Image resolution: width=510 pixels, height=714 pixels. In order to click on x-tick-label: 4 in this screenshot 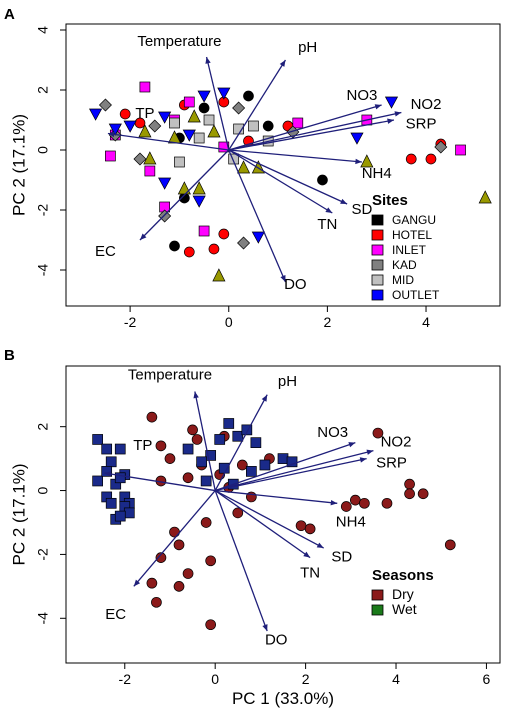, I will do `click(426, 322)`.